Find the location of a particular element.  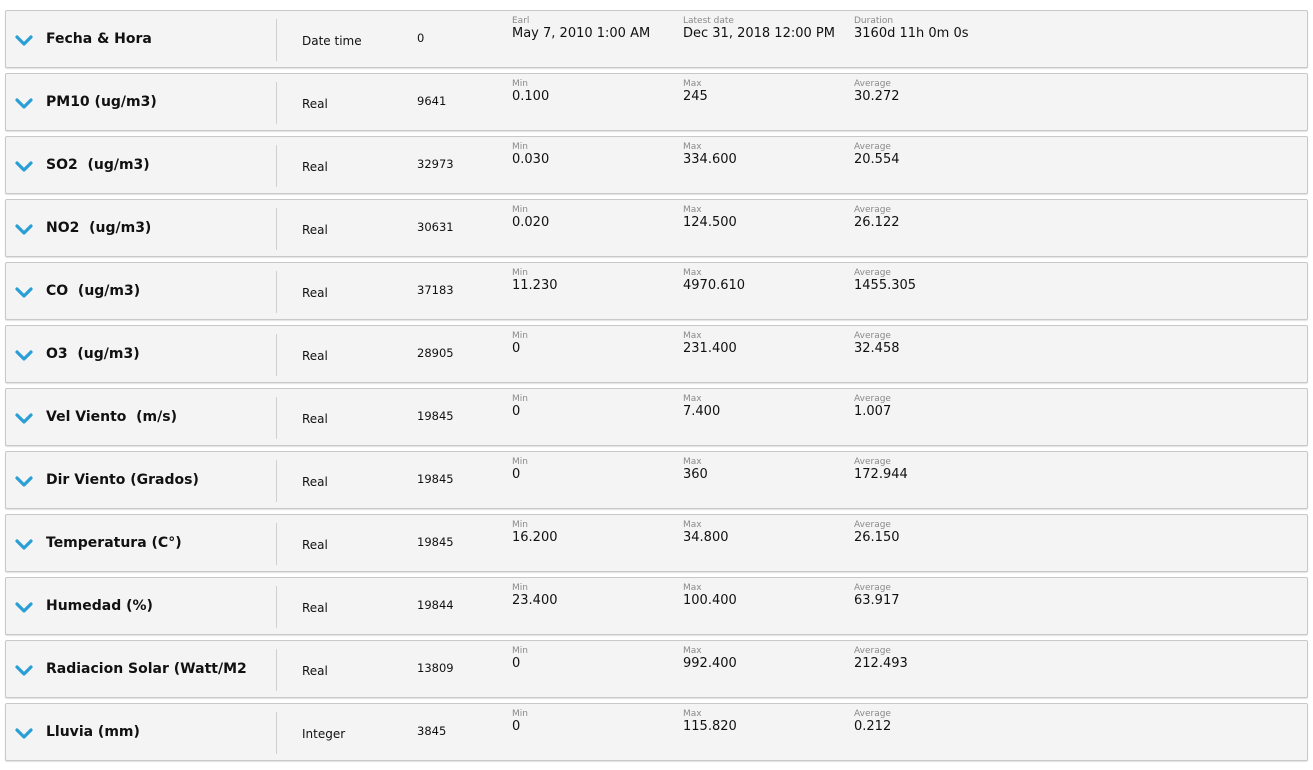

stat-3-value: 1455.305 is located at coordinates (885, 285).